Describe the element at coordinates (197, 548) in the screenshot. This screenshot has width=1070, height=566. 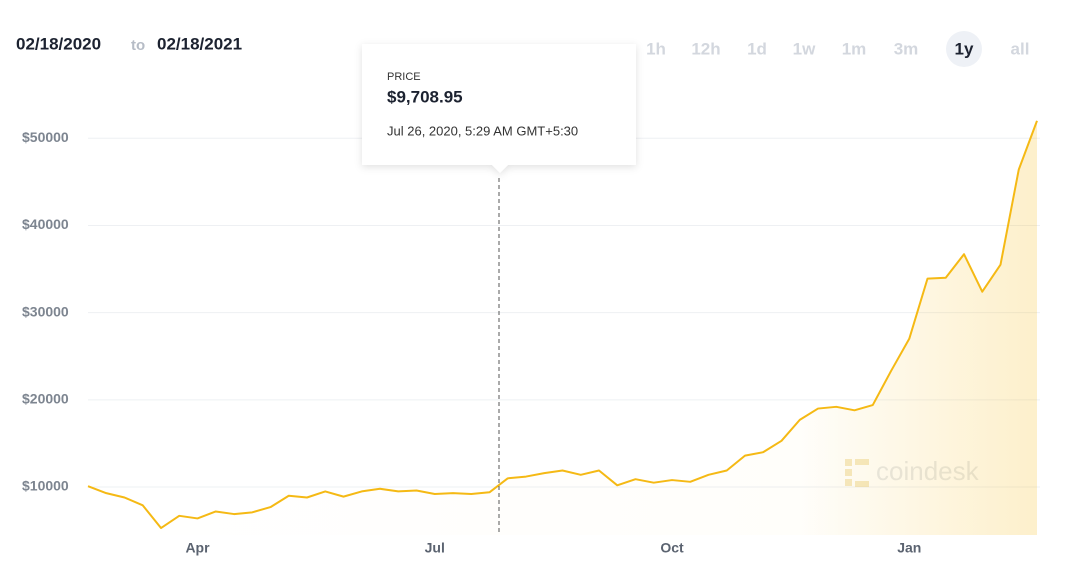
I see `x-tick-label: Apr` at that location.